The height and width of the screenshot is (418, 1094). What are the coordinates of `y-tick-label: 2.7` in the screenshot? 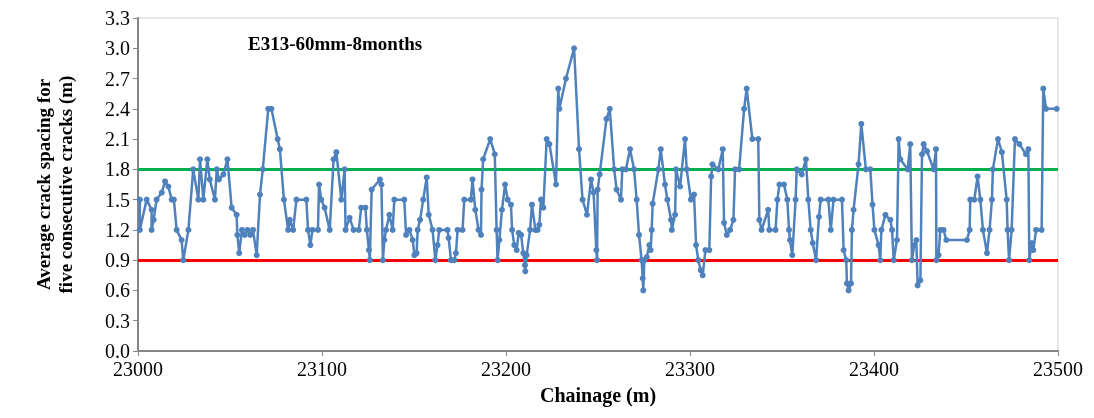 It's located at (117, 78).